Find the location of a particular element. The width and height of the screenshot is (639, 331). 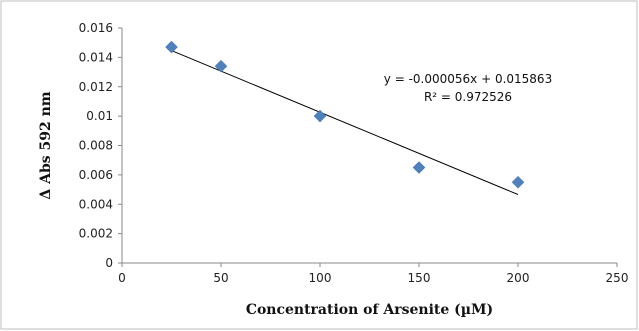

y-tick-label: 0.006 is located at coordinates (96, 175).